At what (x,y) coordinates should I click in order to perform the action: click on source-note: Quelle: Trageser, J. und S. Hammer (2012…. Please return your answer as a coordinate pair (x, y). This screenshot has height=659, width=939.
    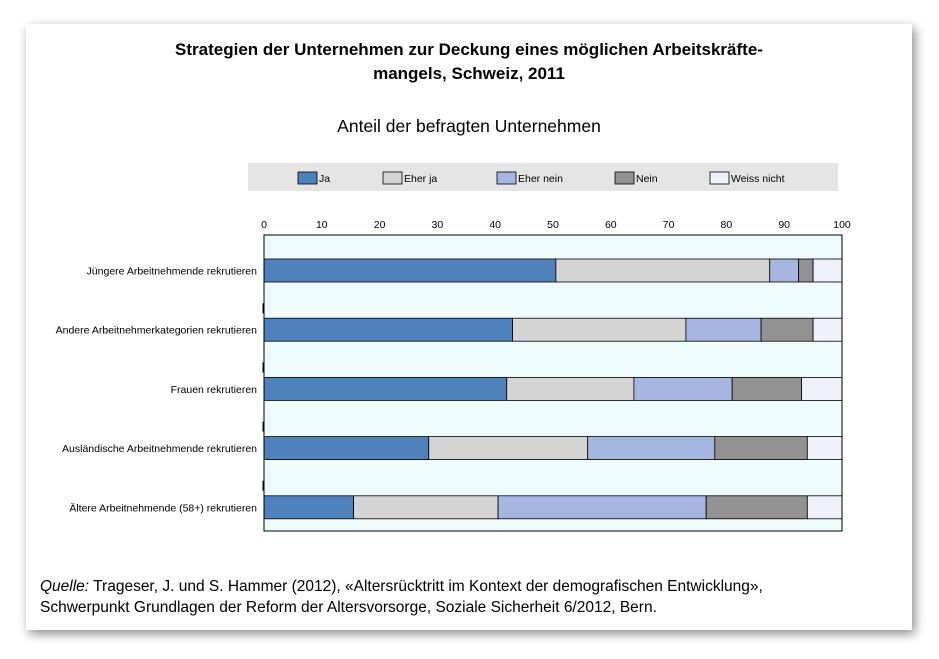
    Looking at the image, I should click on (475, 597).